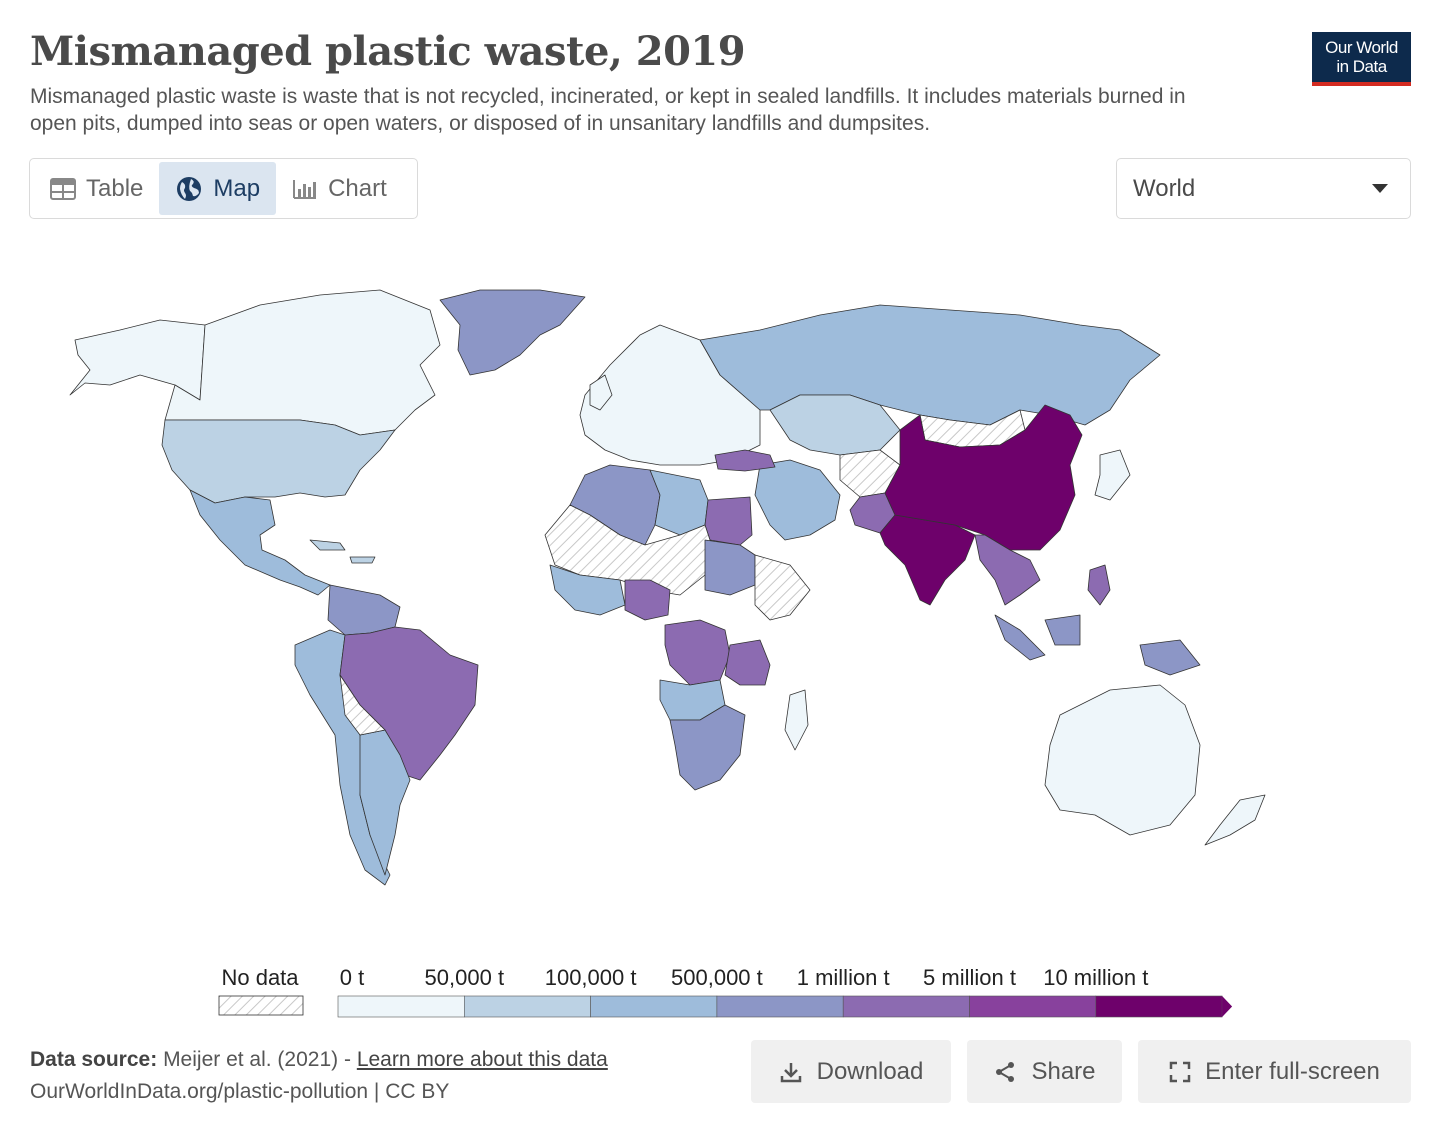  What do you see at coordinates (782, 587) in the screenshot?
I see `region-horn-nodata` at bounding box center [782, 587].